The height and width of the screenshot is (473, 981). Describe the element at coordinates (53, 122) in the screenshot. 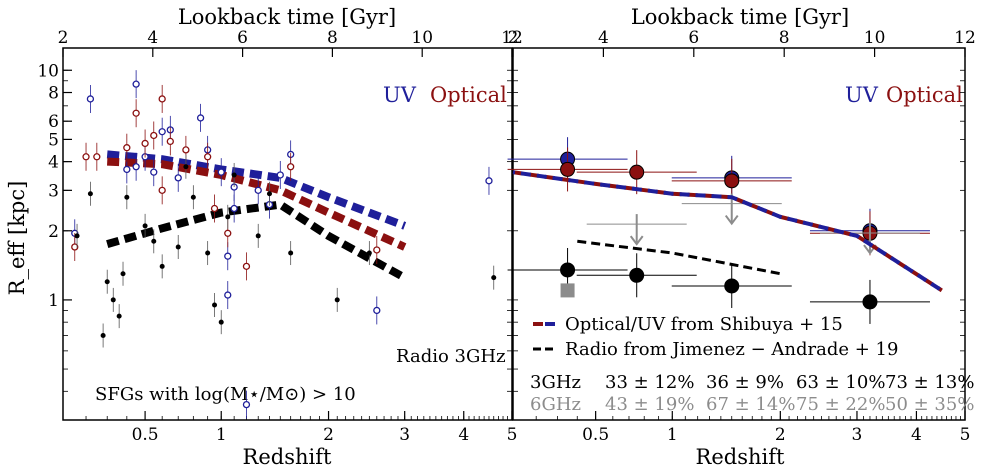

I see `y-tick-label: 6` at that location.